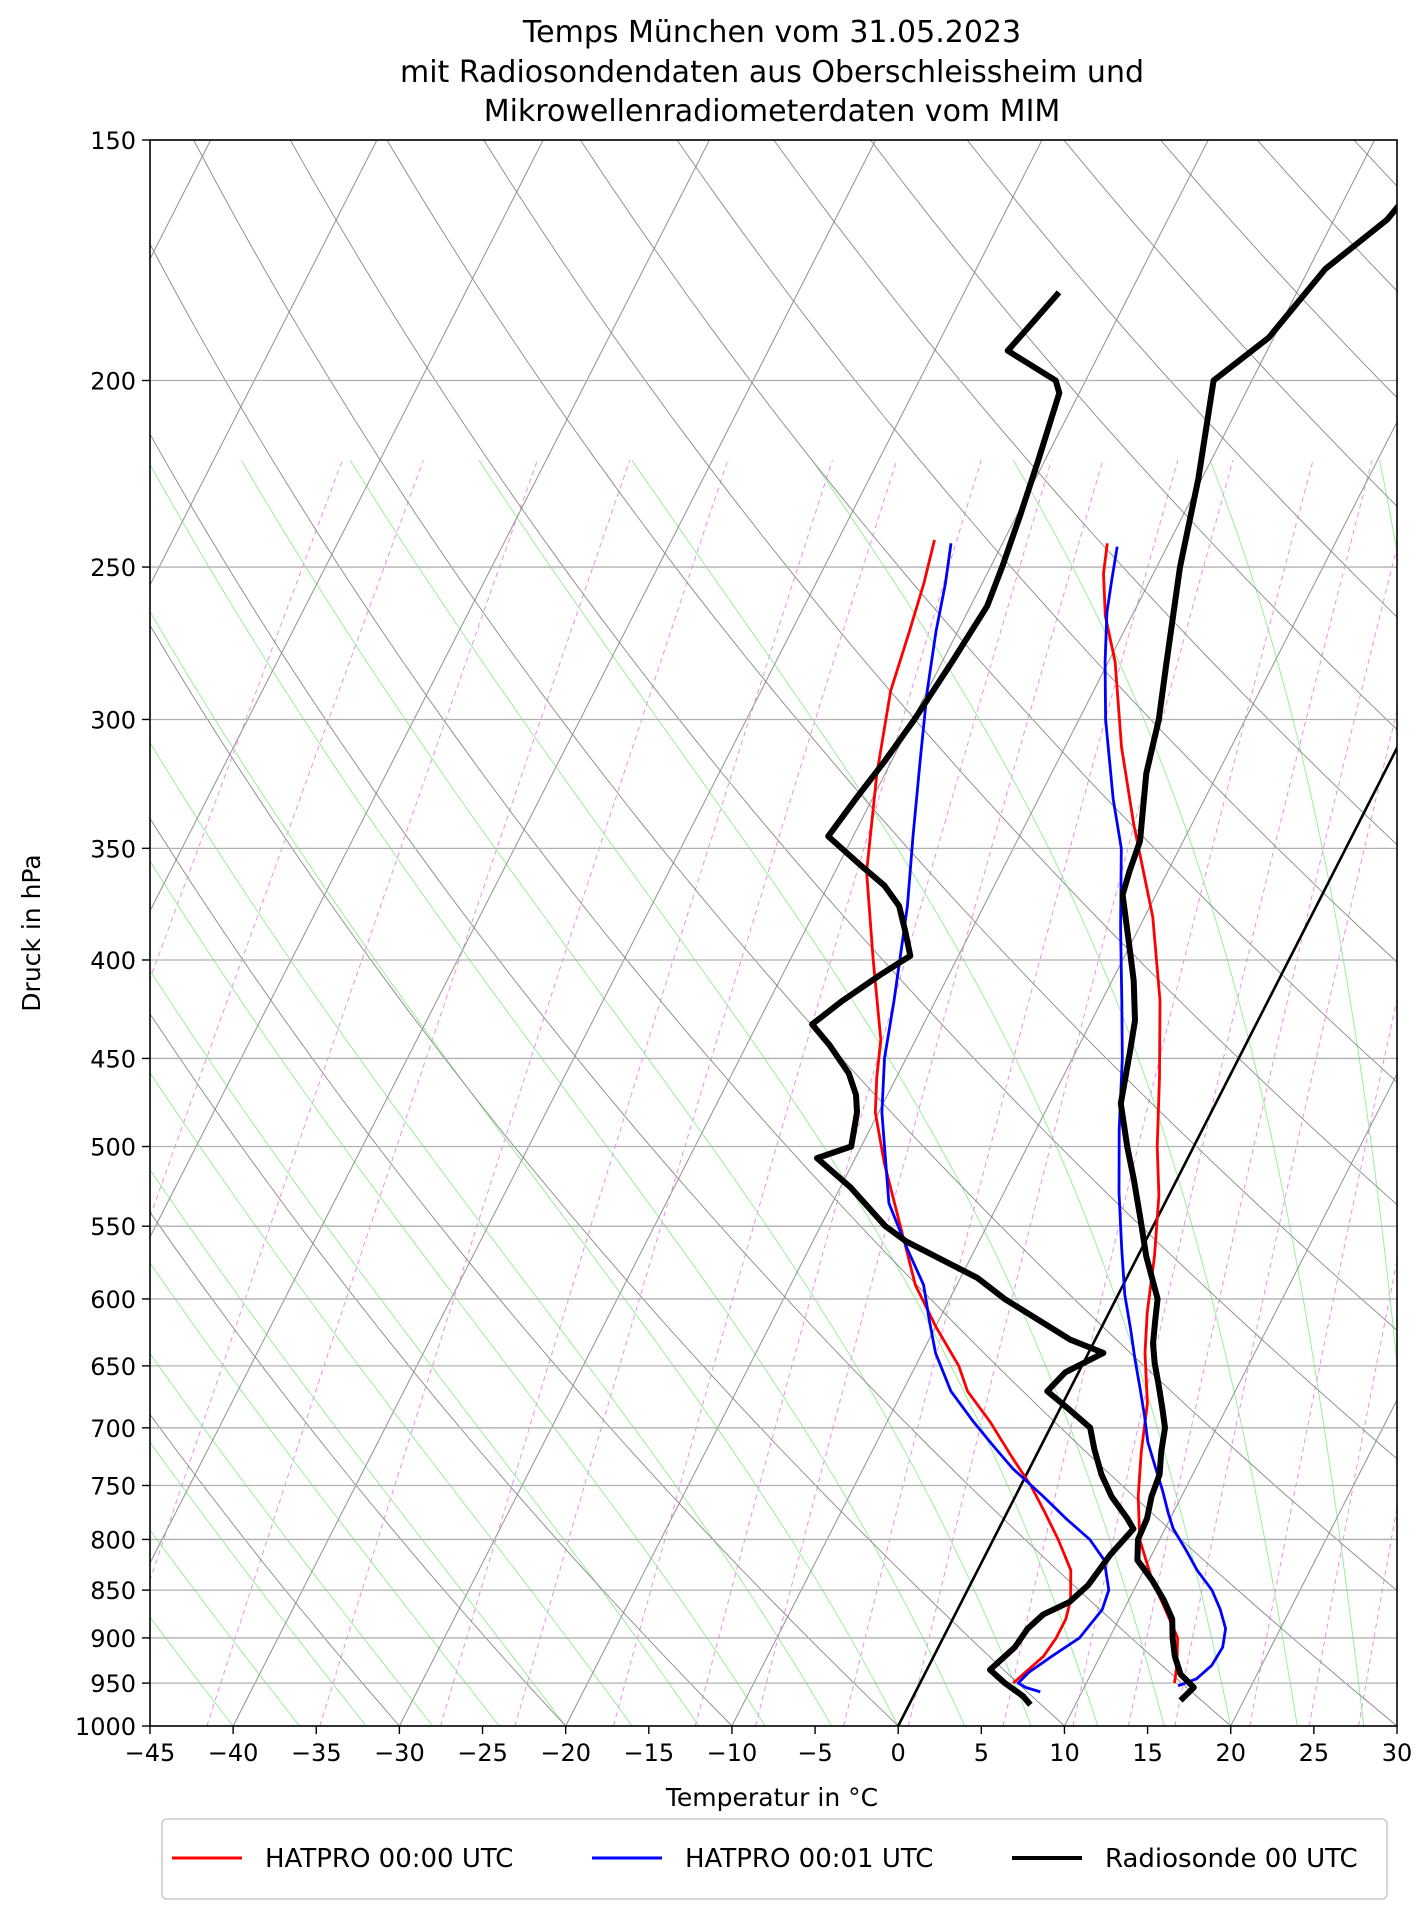  Describe the element at coordinates (113, 1591) in the screenshot. I see `y-tick-label: 850` at that location.